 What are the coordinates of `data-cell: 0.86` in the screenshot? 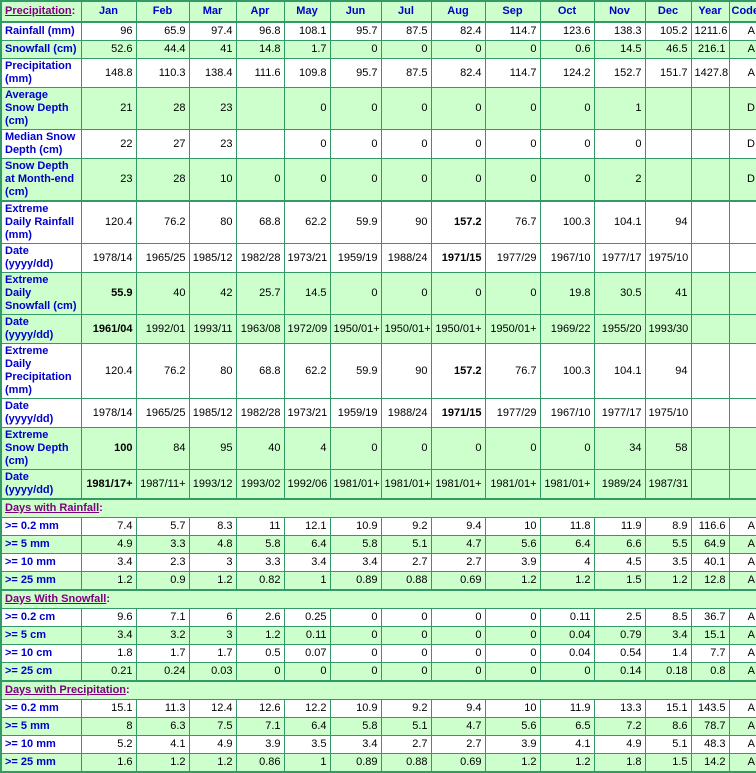 It's located at (260, 763).